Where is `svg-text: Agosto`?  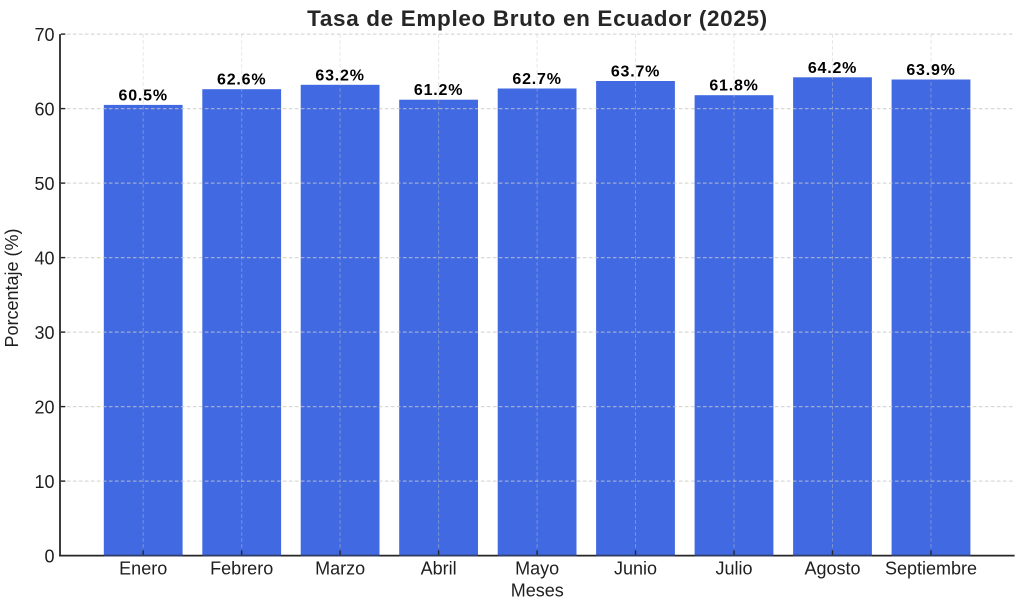 svg-text: Agosto is located at coordinates (832, 569).